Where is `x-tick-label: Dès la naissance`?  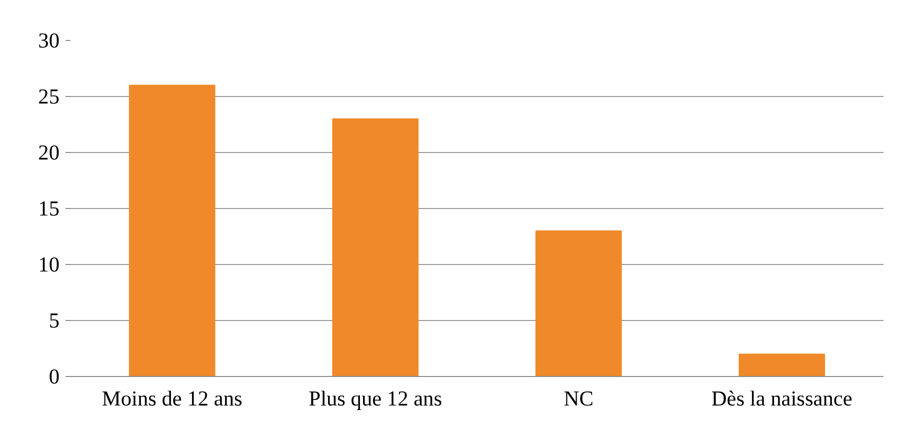 x-tick-label: Dès la naissance is located at coordinates (781, 398).